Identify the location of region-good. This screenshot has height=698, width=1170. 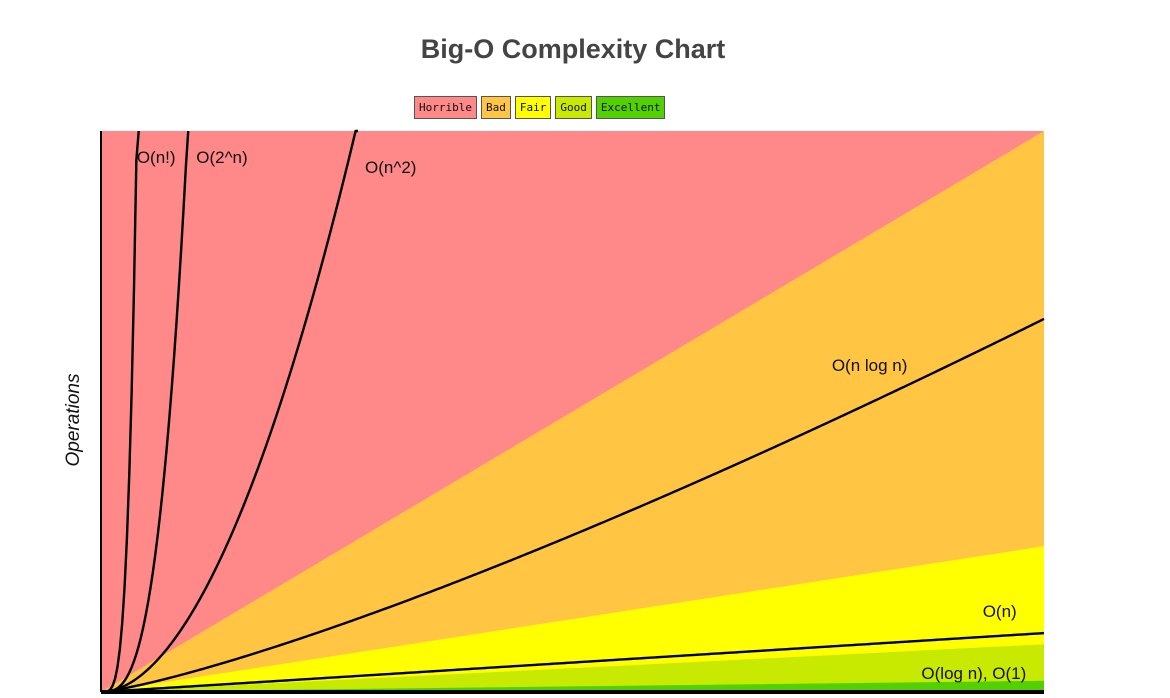
(572, 668).